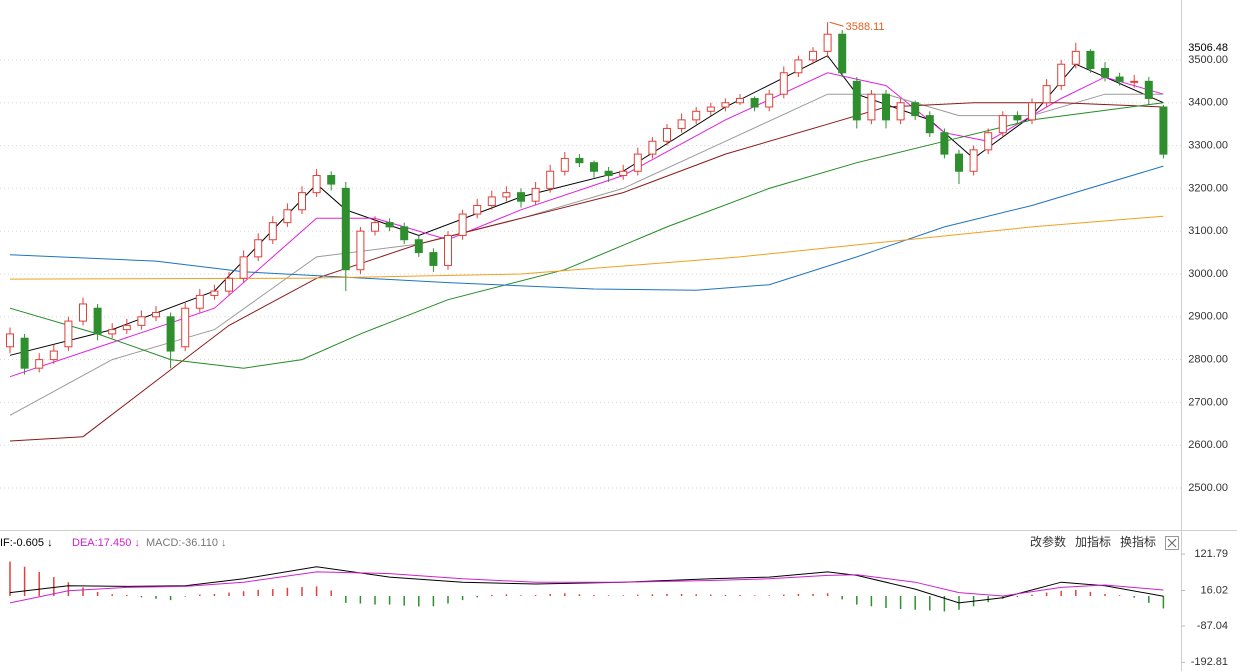  I want to click on y-tick-label: 2600.00, so click(1208, 445).